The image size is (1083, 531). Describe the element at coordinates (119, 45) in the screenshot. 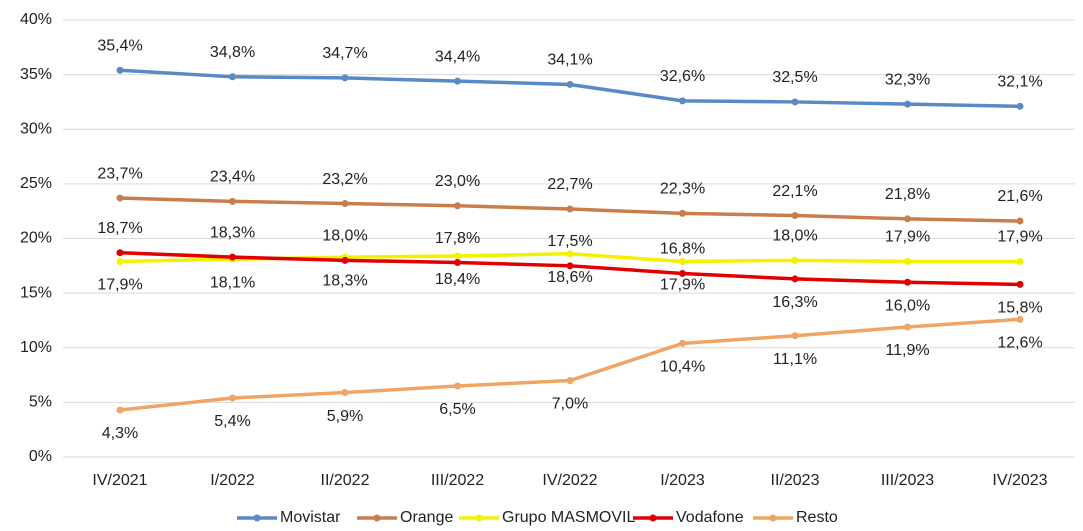

I see `data-label: 35,4%` at that location.